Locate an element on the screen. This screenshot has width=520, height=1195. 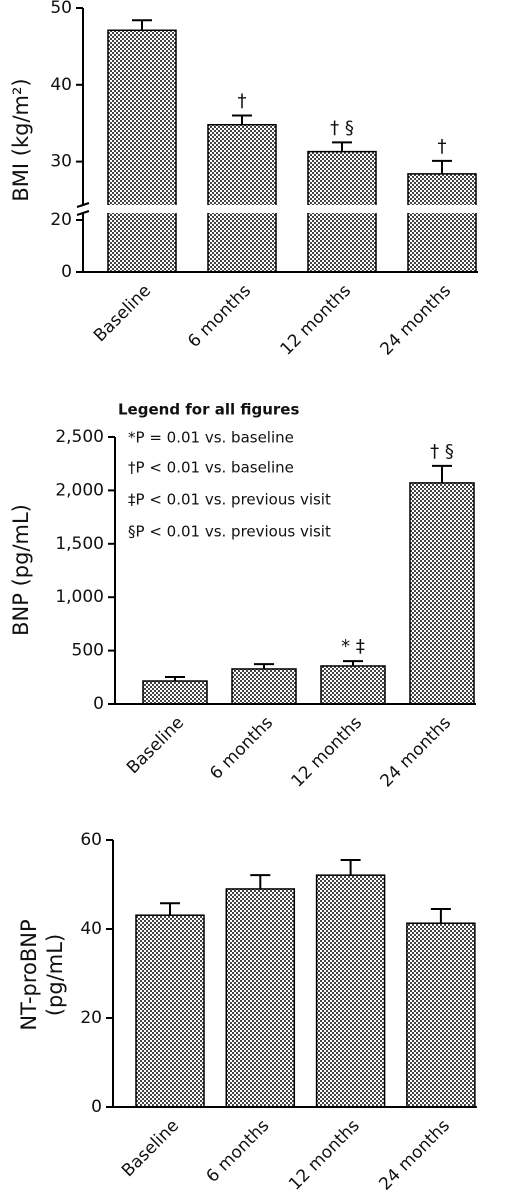
y-axis-label: BMI (kg/m²) is located at coordinates (21, 139).